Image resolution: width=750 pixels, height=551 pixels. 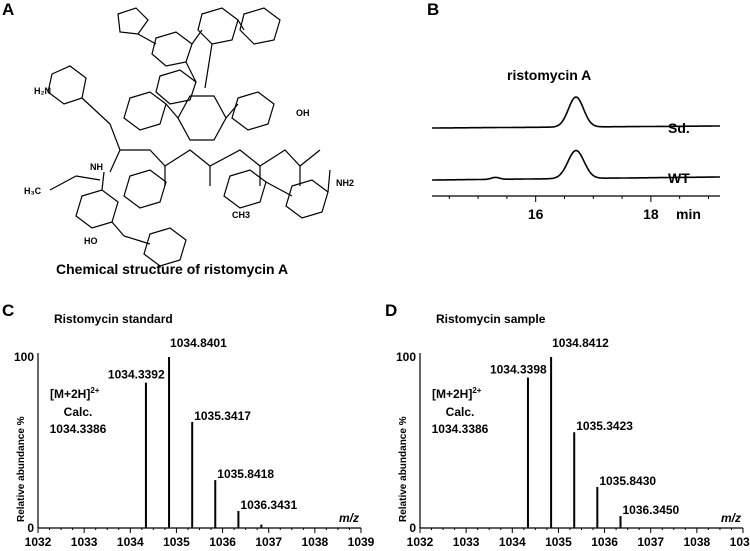 I want to click on chromatogram-trace-sd, so click(x=576, y=112).